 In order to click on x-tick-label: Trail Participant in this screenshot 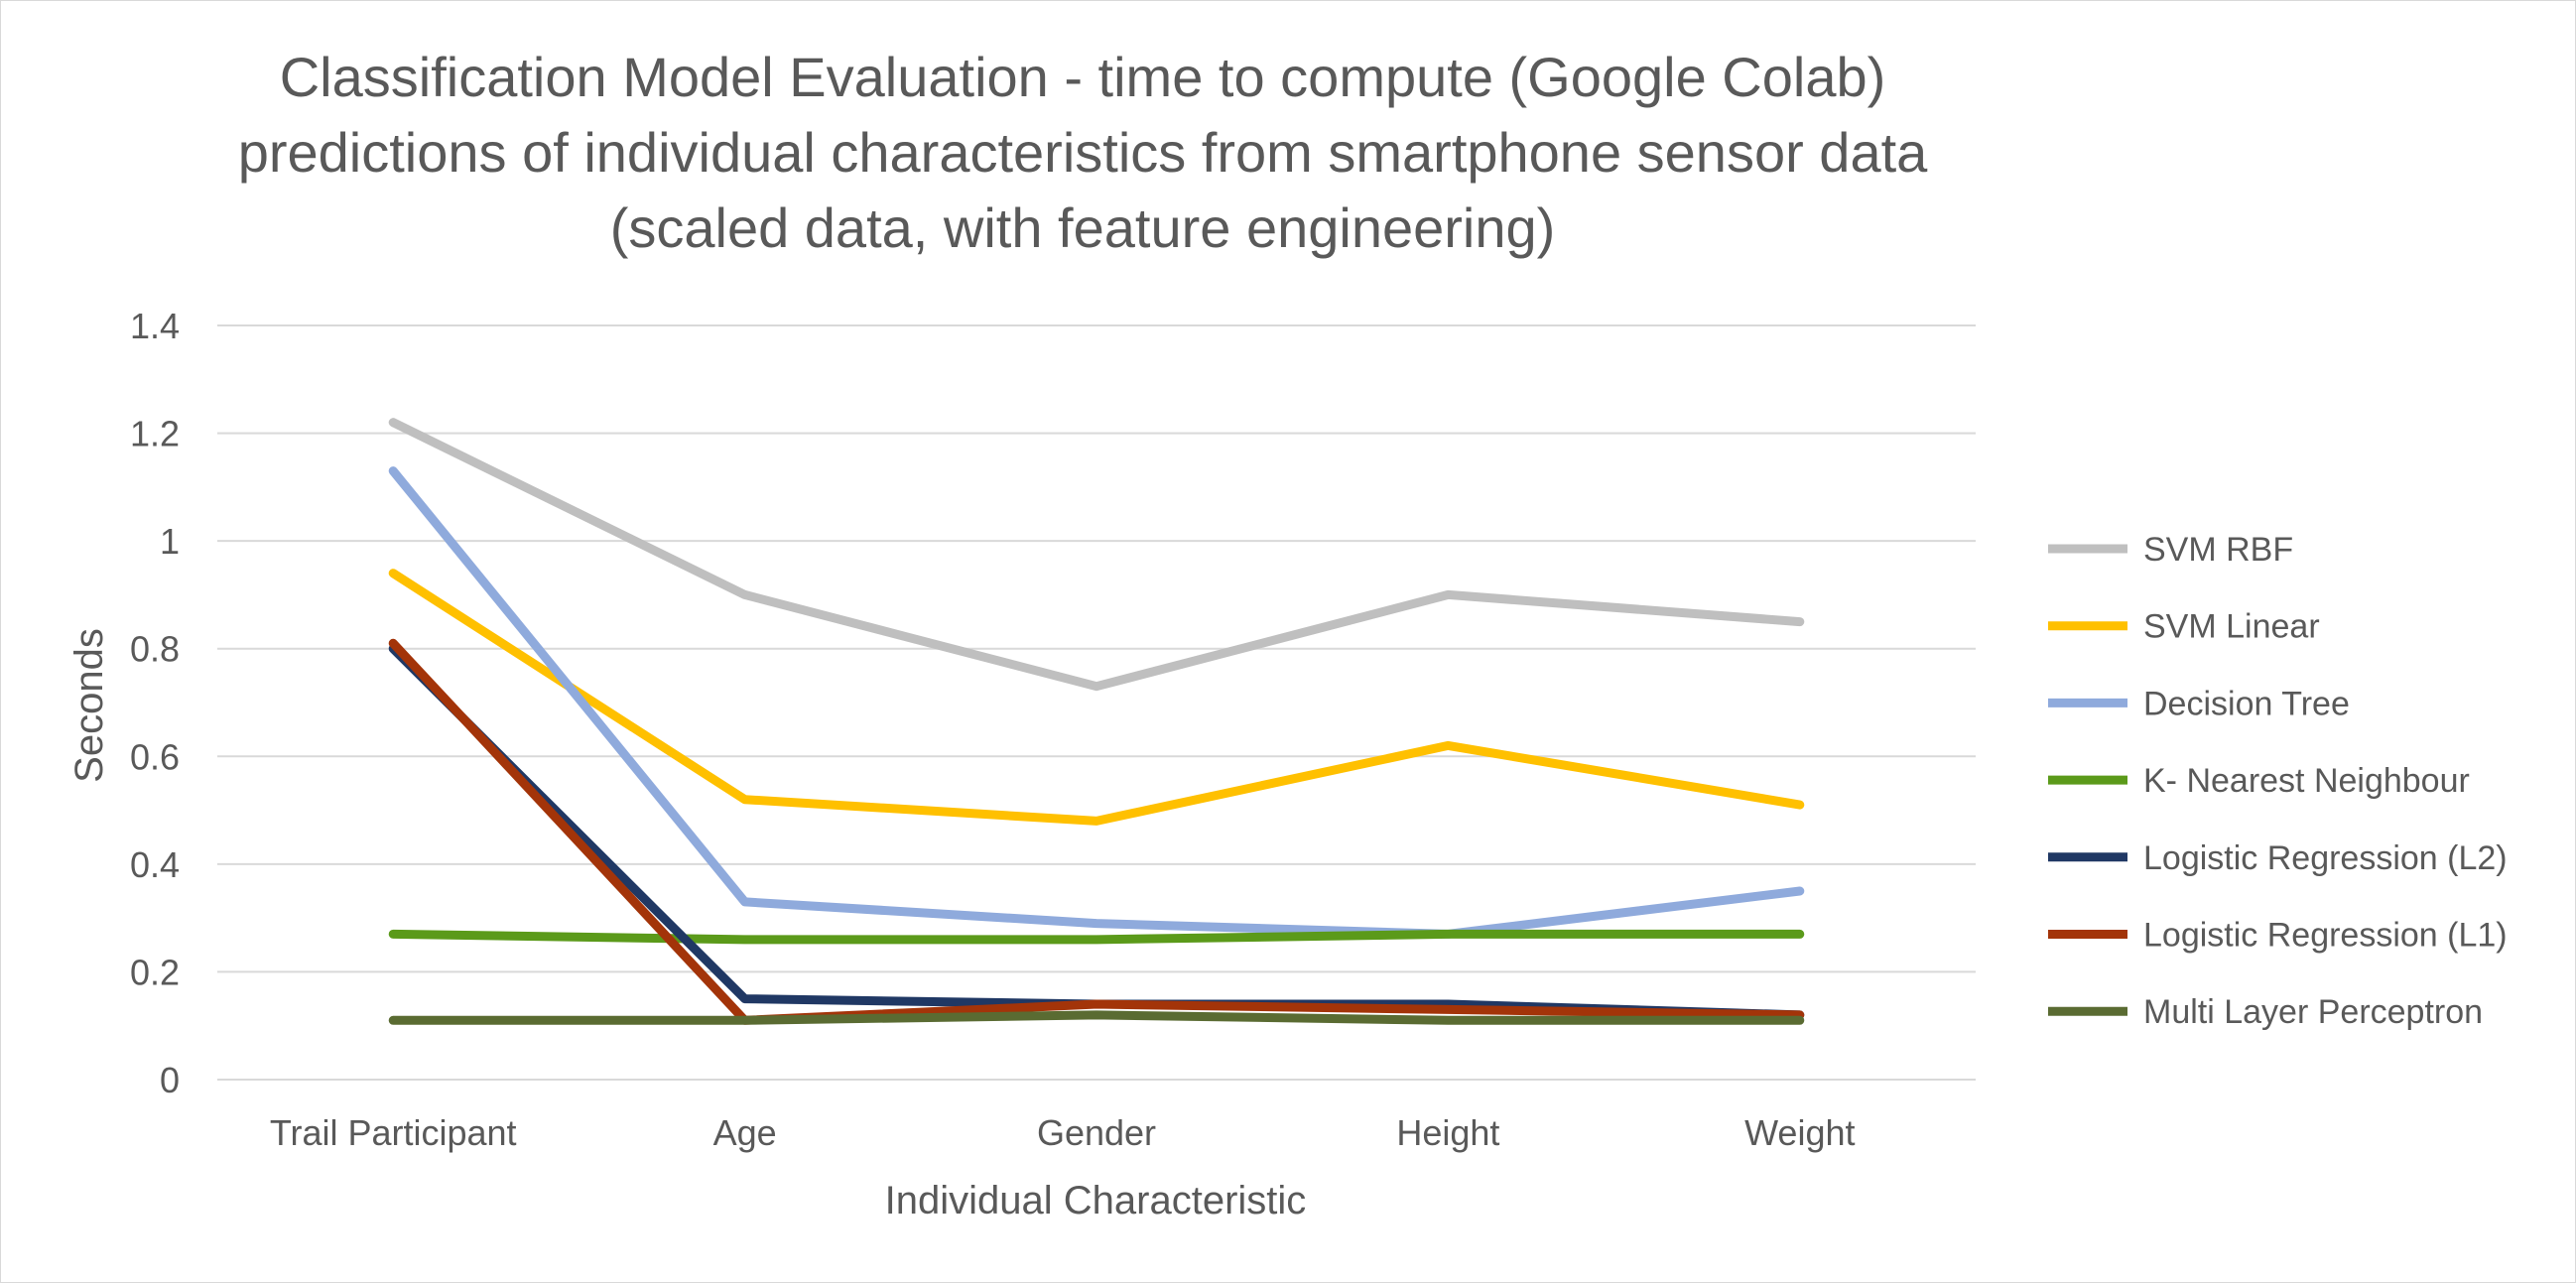, I will do `click(394, 1132)`.